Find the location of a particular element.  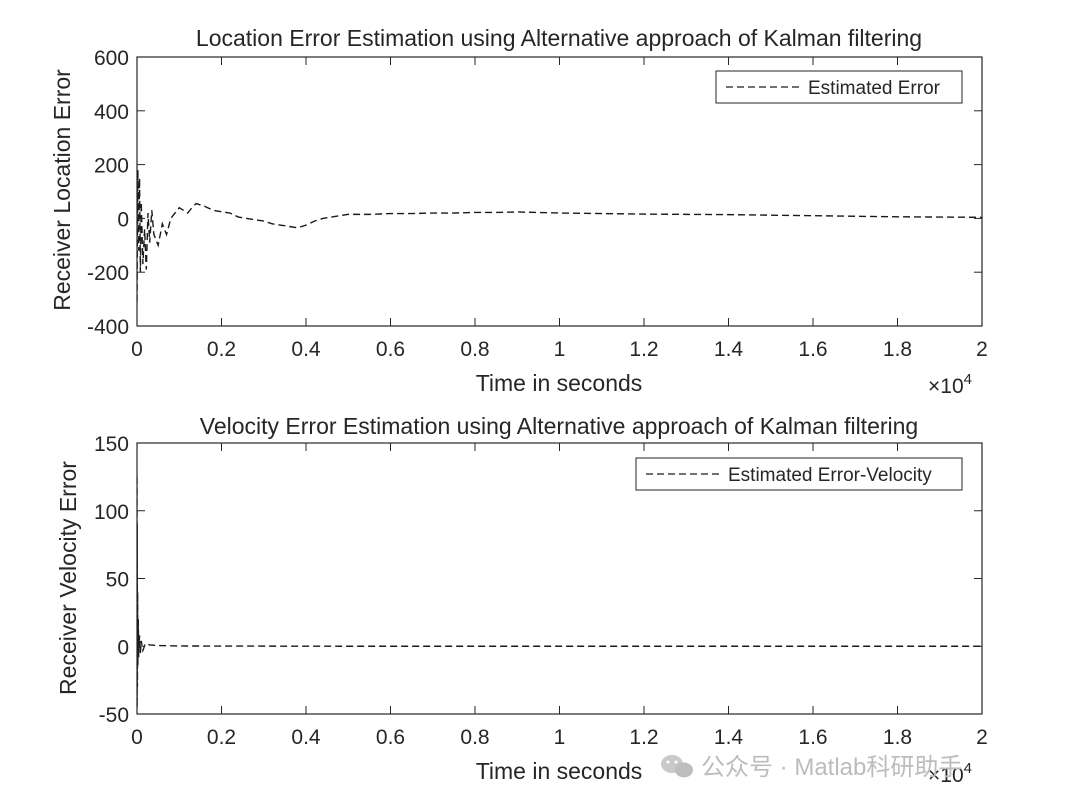

velocity-x-tick-label: 1.8 is located at coordinates (897, 737).